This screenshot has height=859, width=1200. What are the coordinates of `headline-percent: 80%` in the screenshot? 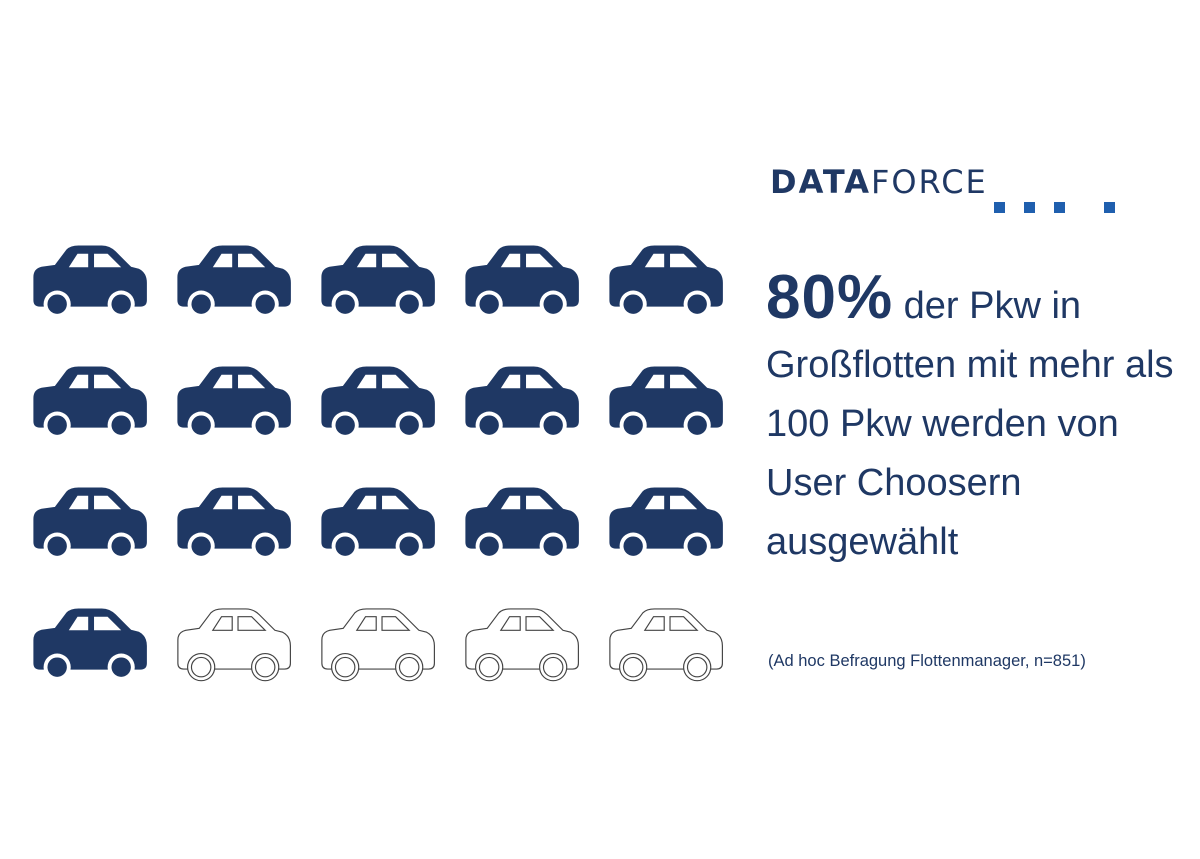 It's located at (830, 297).